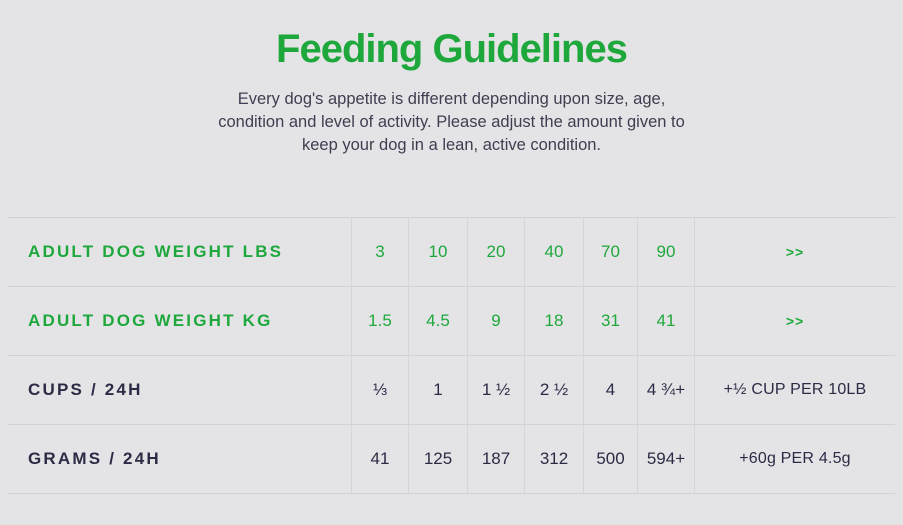 This screenshot has height=525, width=903. I want to click on cell-extra-note: +½ CUP PER 10LB, so click(794, 390).